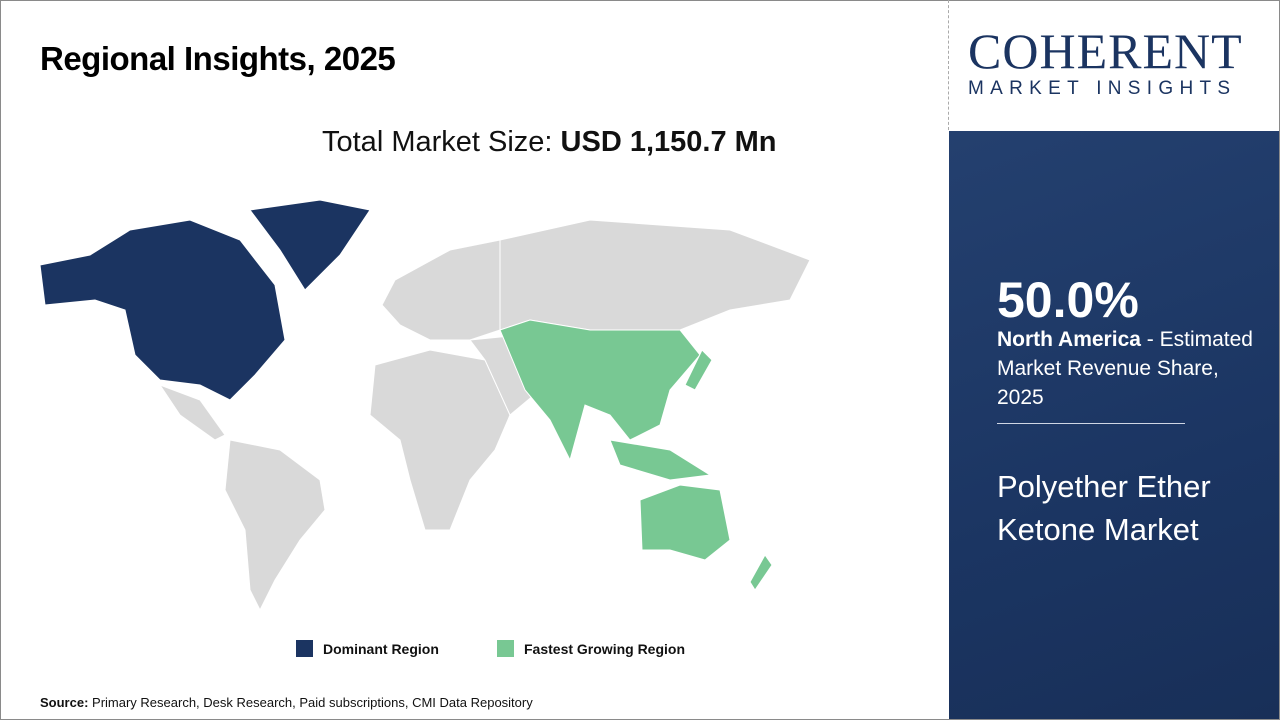 The width and height of the screenshot is (1280, 720). What do you see at coordinates (64, 702) in the screenshot?
I see `source-label: Source:` at bounding box center [64, 702].